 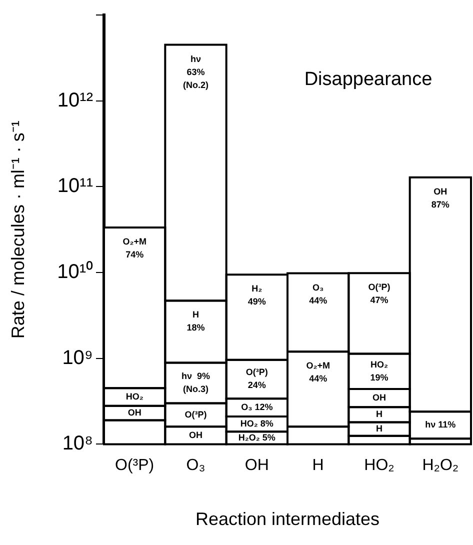 I want to click on annotation: OH 87%, so click(x=440, y=198).